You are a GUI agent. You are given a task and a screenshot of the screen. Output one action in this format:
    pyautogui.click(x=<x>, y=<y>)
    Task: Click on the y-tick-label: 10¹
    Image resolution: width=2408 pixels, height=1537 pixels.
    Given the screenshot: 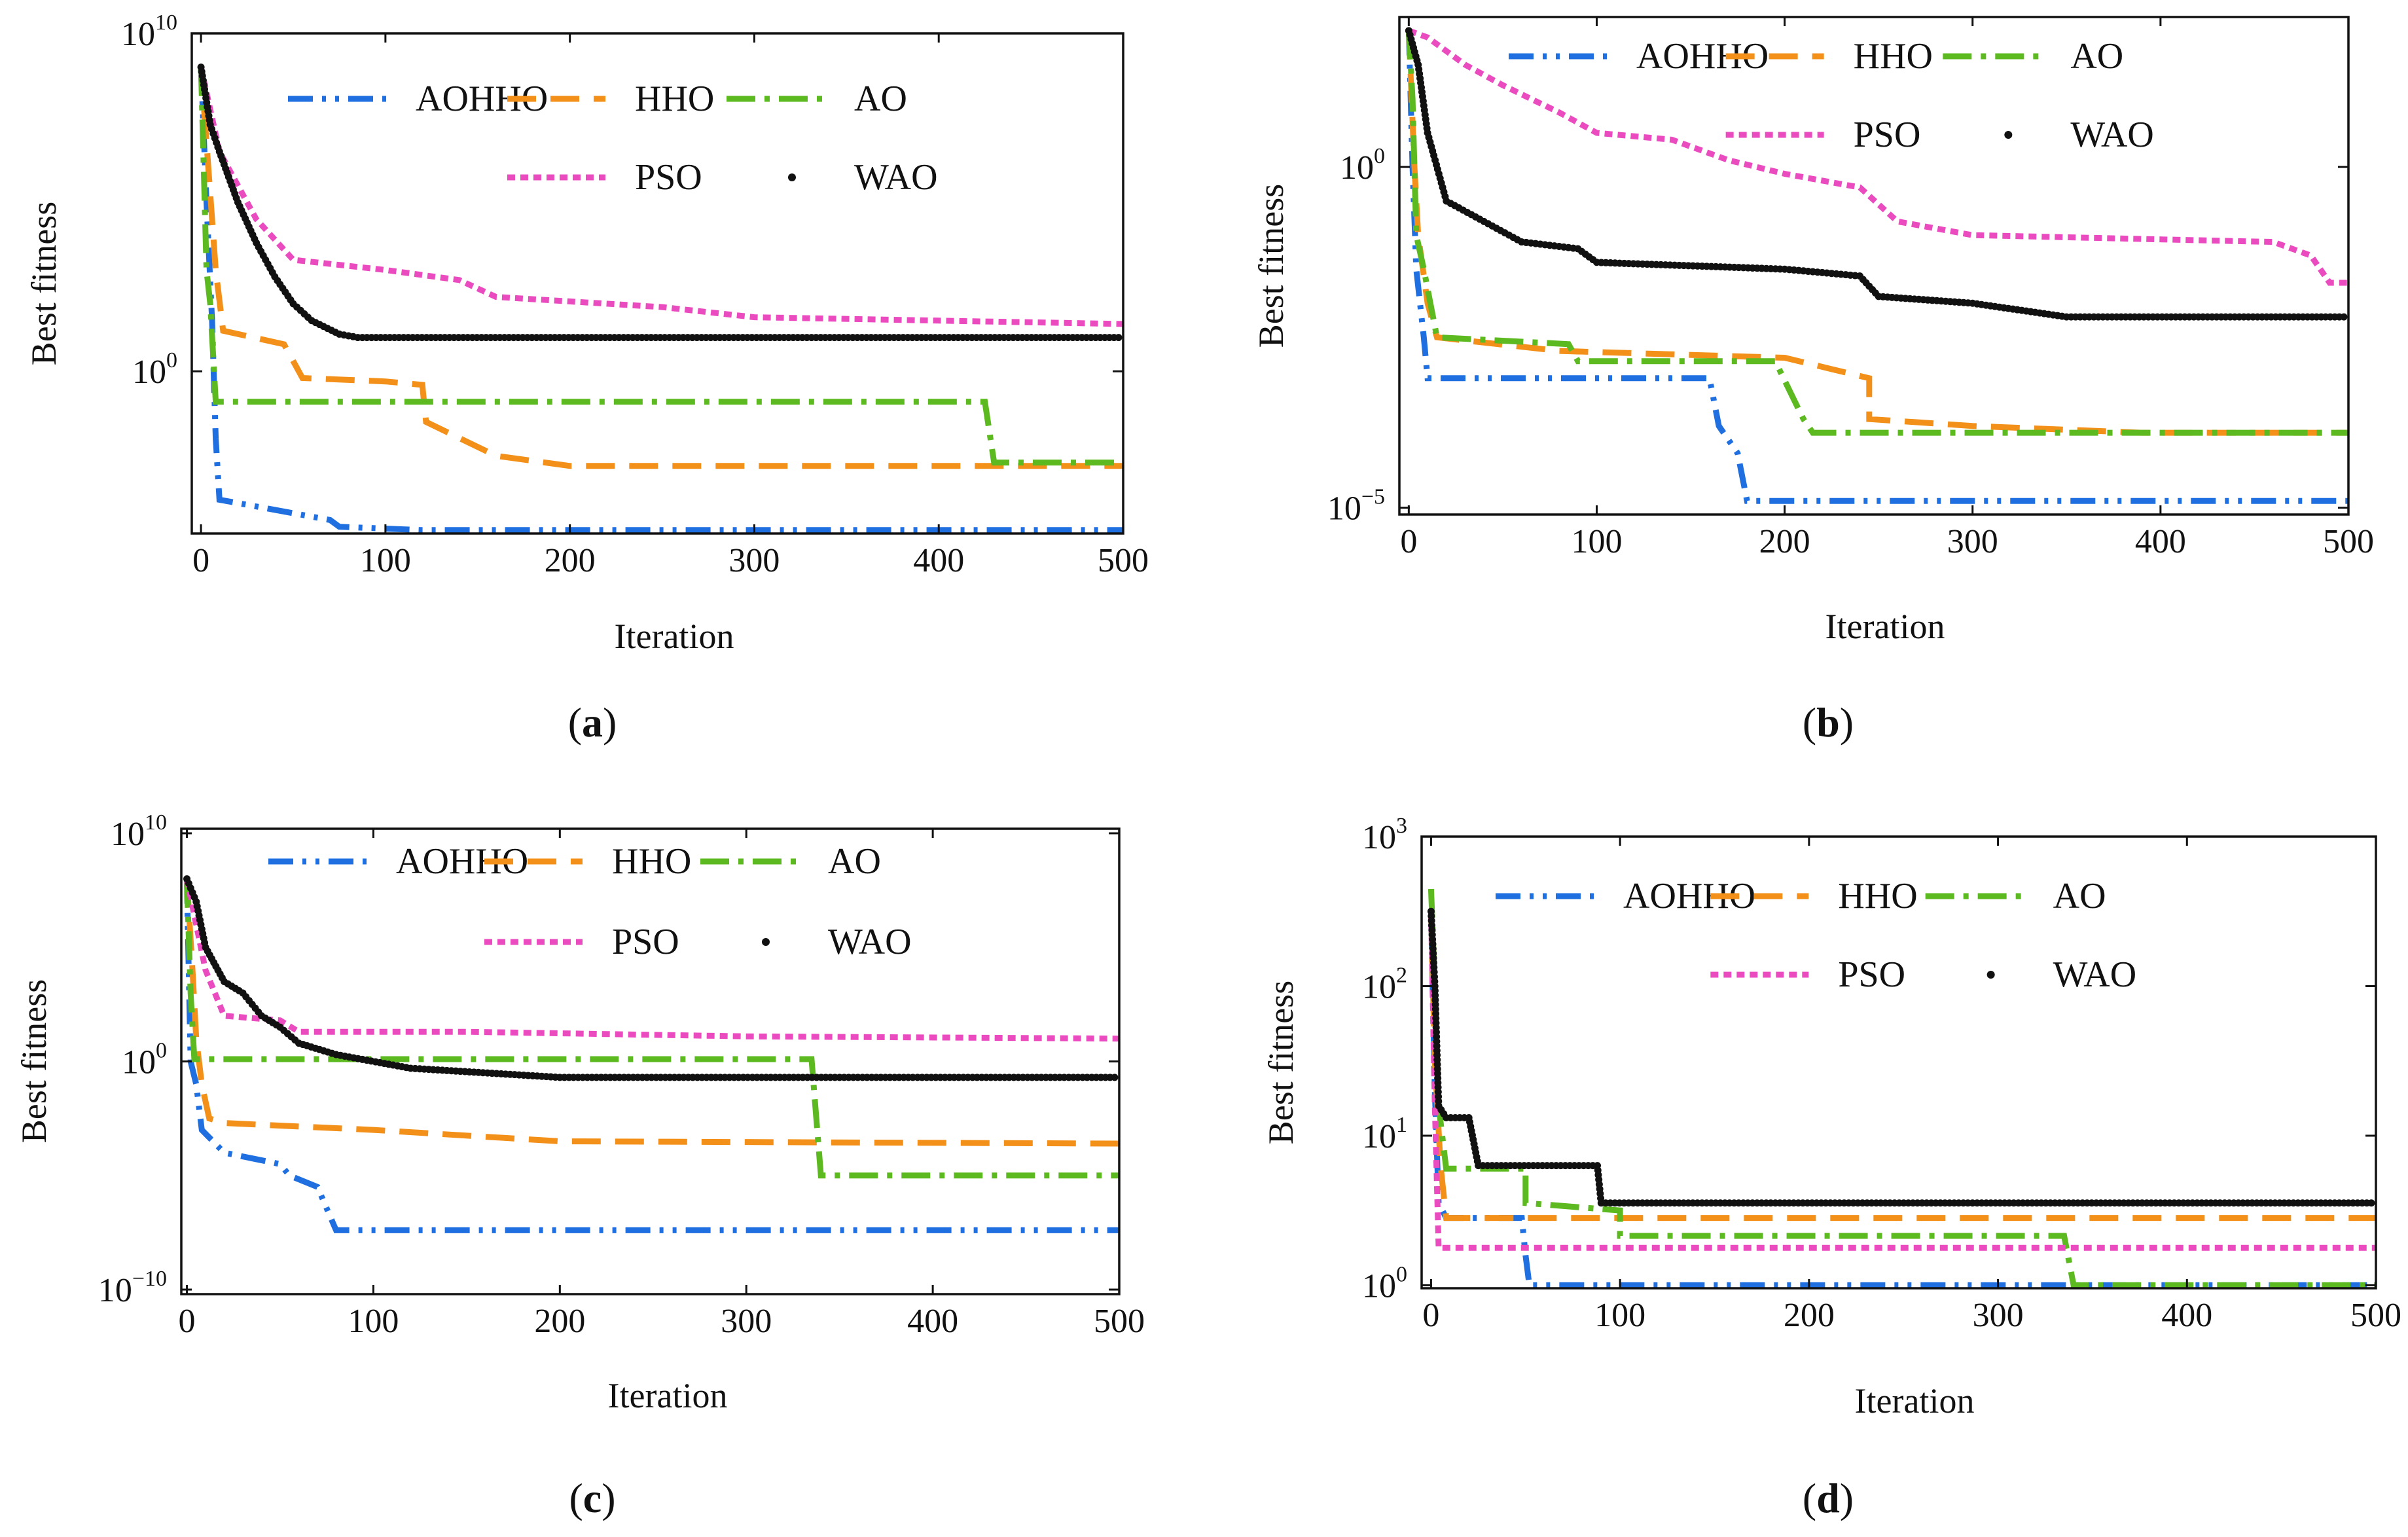 What is the action you would take?
    pyautogui.click(x=1384, y=1134)
    